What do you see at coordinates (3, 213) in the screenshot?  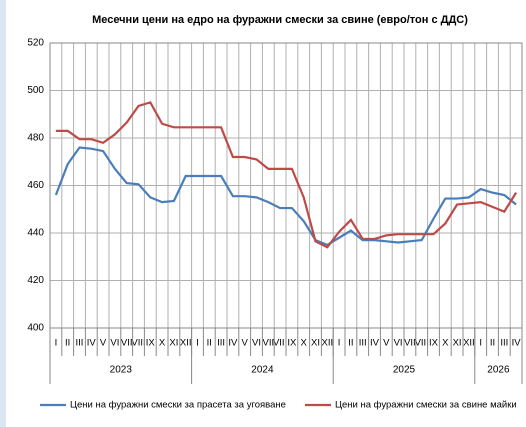 I see `frame-edge` at bounding box center [3, 213].